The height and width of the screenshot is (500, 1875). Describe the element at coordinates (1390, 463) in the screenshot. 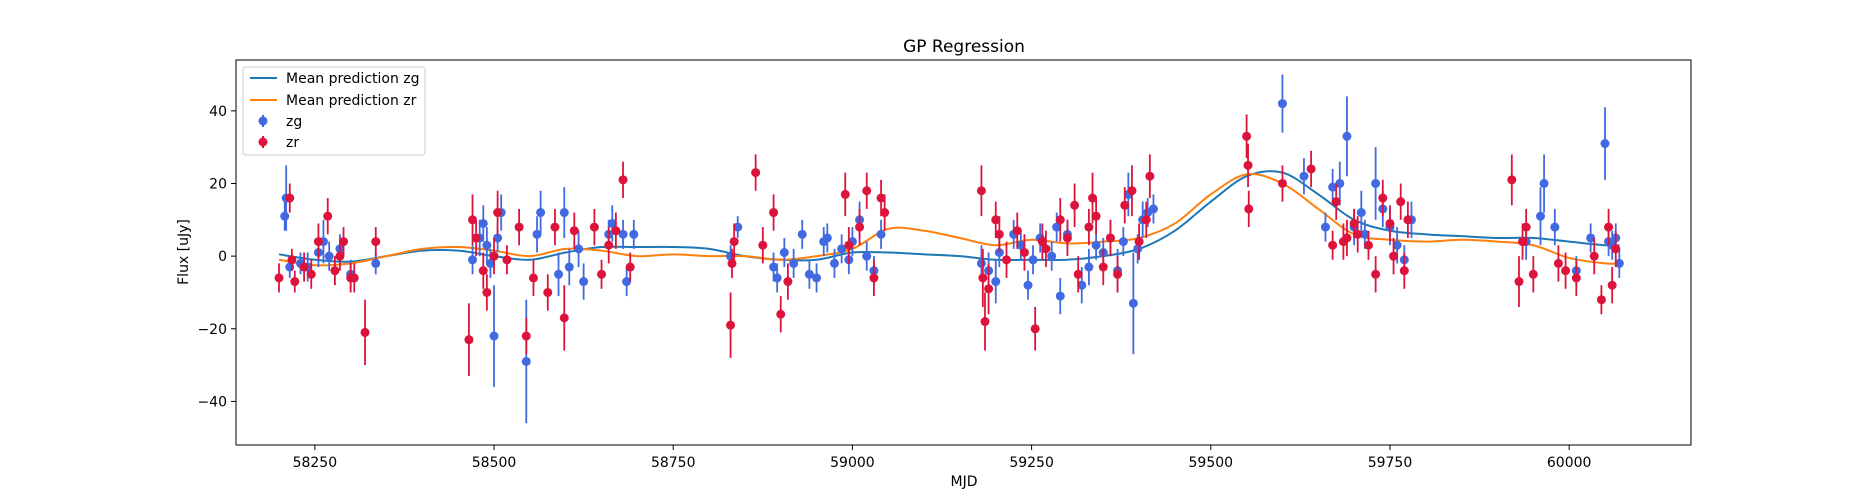

I see `x-tick-label: 59750` at that location.